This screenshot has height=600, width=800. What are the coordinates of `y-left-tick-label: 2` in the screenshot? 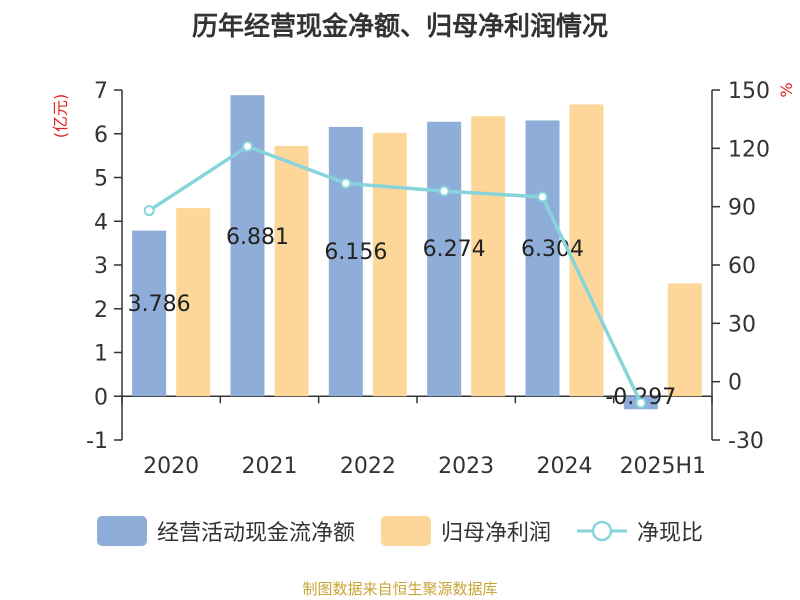 It's located at (101, 310).